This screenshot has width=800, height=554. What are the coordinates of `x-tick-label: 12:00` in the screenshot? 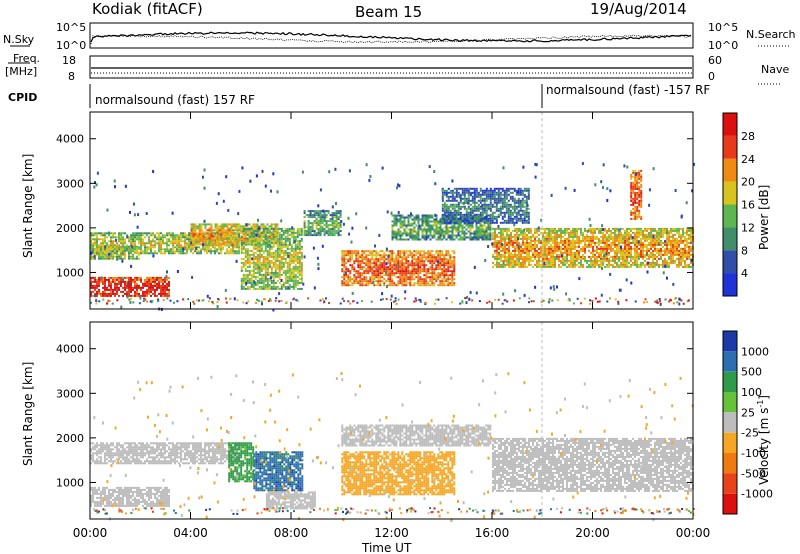 It's located at (391, 533).